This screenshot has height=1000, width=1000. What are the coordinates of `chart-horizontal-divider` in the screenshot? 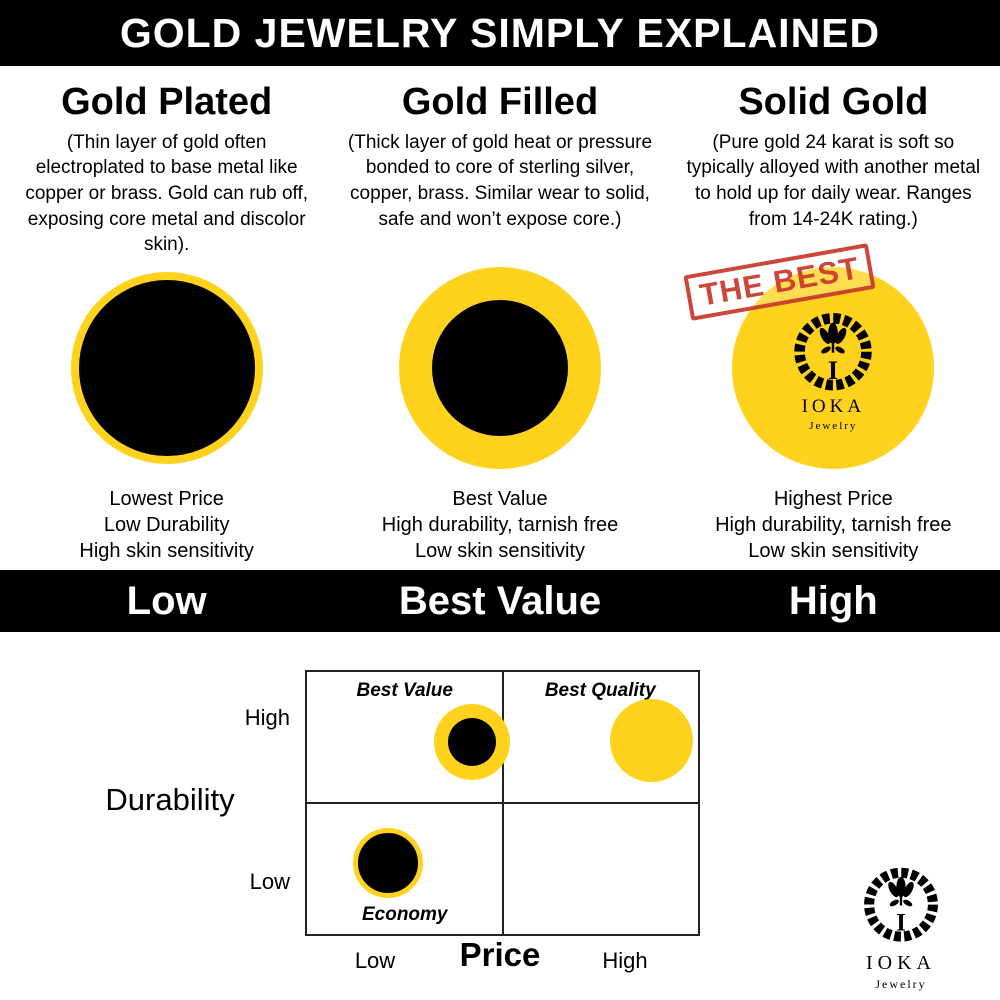 It's located at (502, 803).